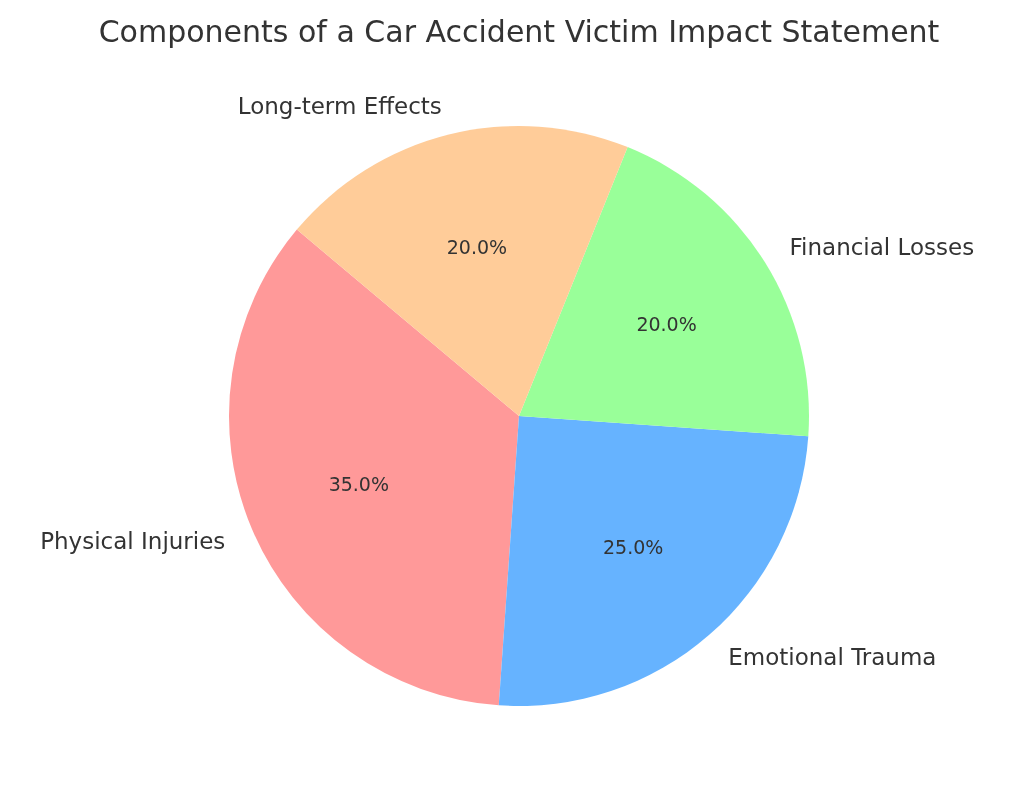 The width and height of the screenshot is (1024, 795). What do you see at coordinates (882, 246) in the screenshot?
I see `slice-label: Financial Losses` at bounding box center [882, 246].